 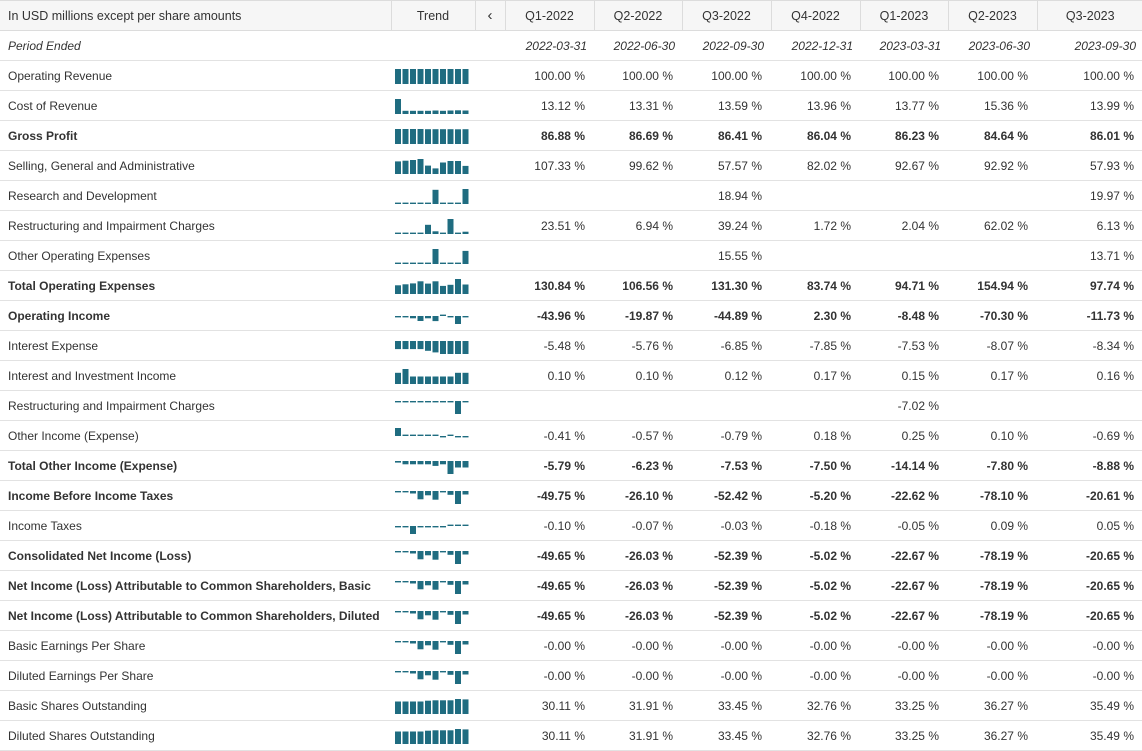 What do you see at coordinates (904, 165) in the screenshot?
I see `value-cell: 92.67 %` at bounding box center [904, 165].